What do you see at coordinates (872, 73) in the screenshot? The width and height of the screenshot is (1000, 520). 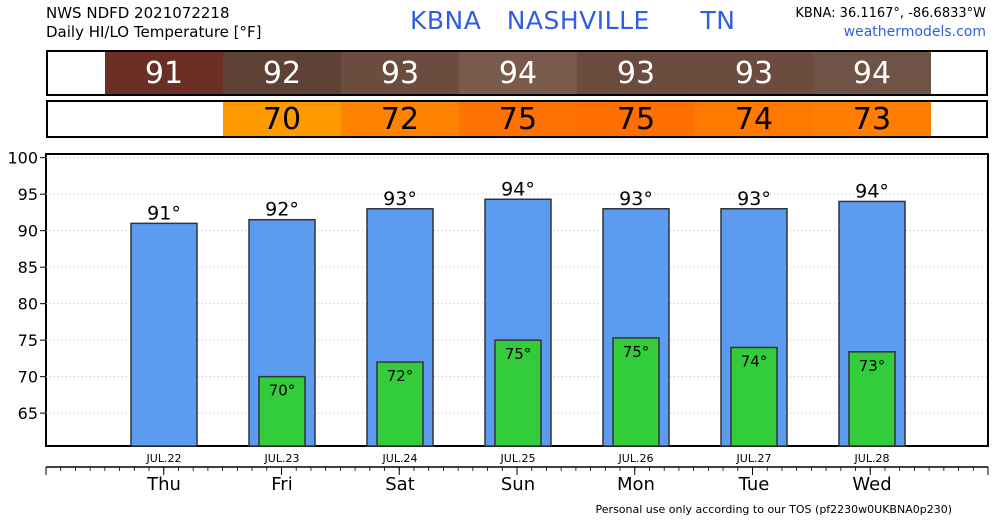 I see `hi-strip-cell-7: 94` at bounding box center [872, 73].